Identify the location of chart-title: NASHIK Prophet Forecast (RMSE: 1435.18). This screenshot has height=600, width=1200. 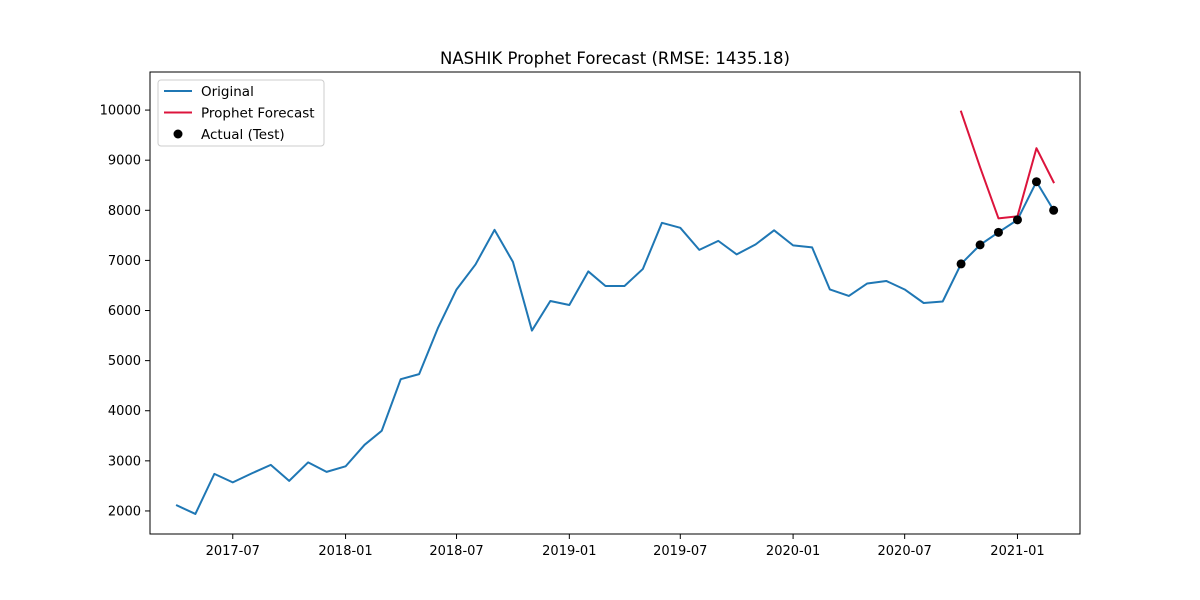
(615, 58).